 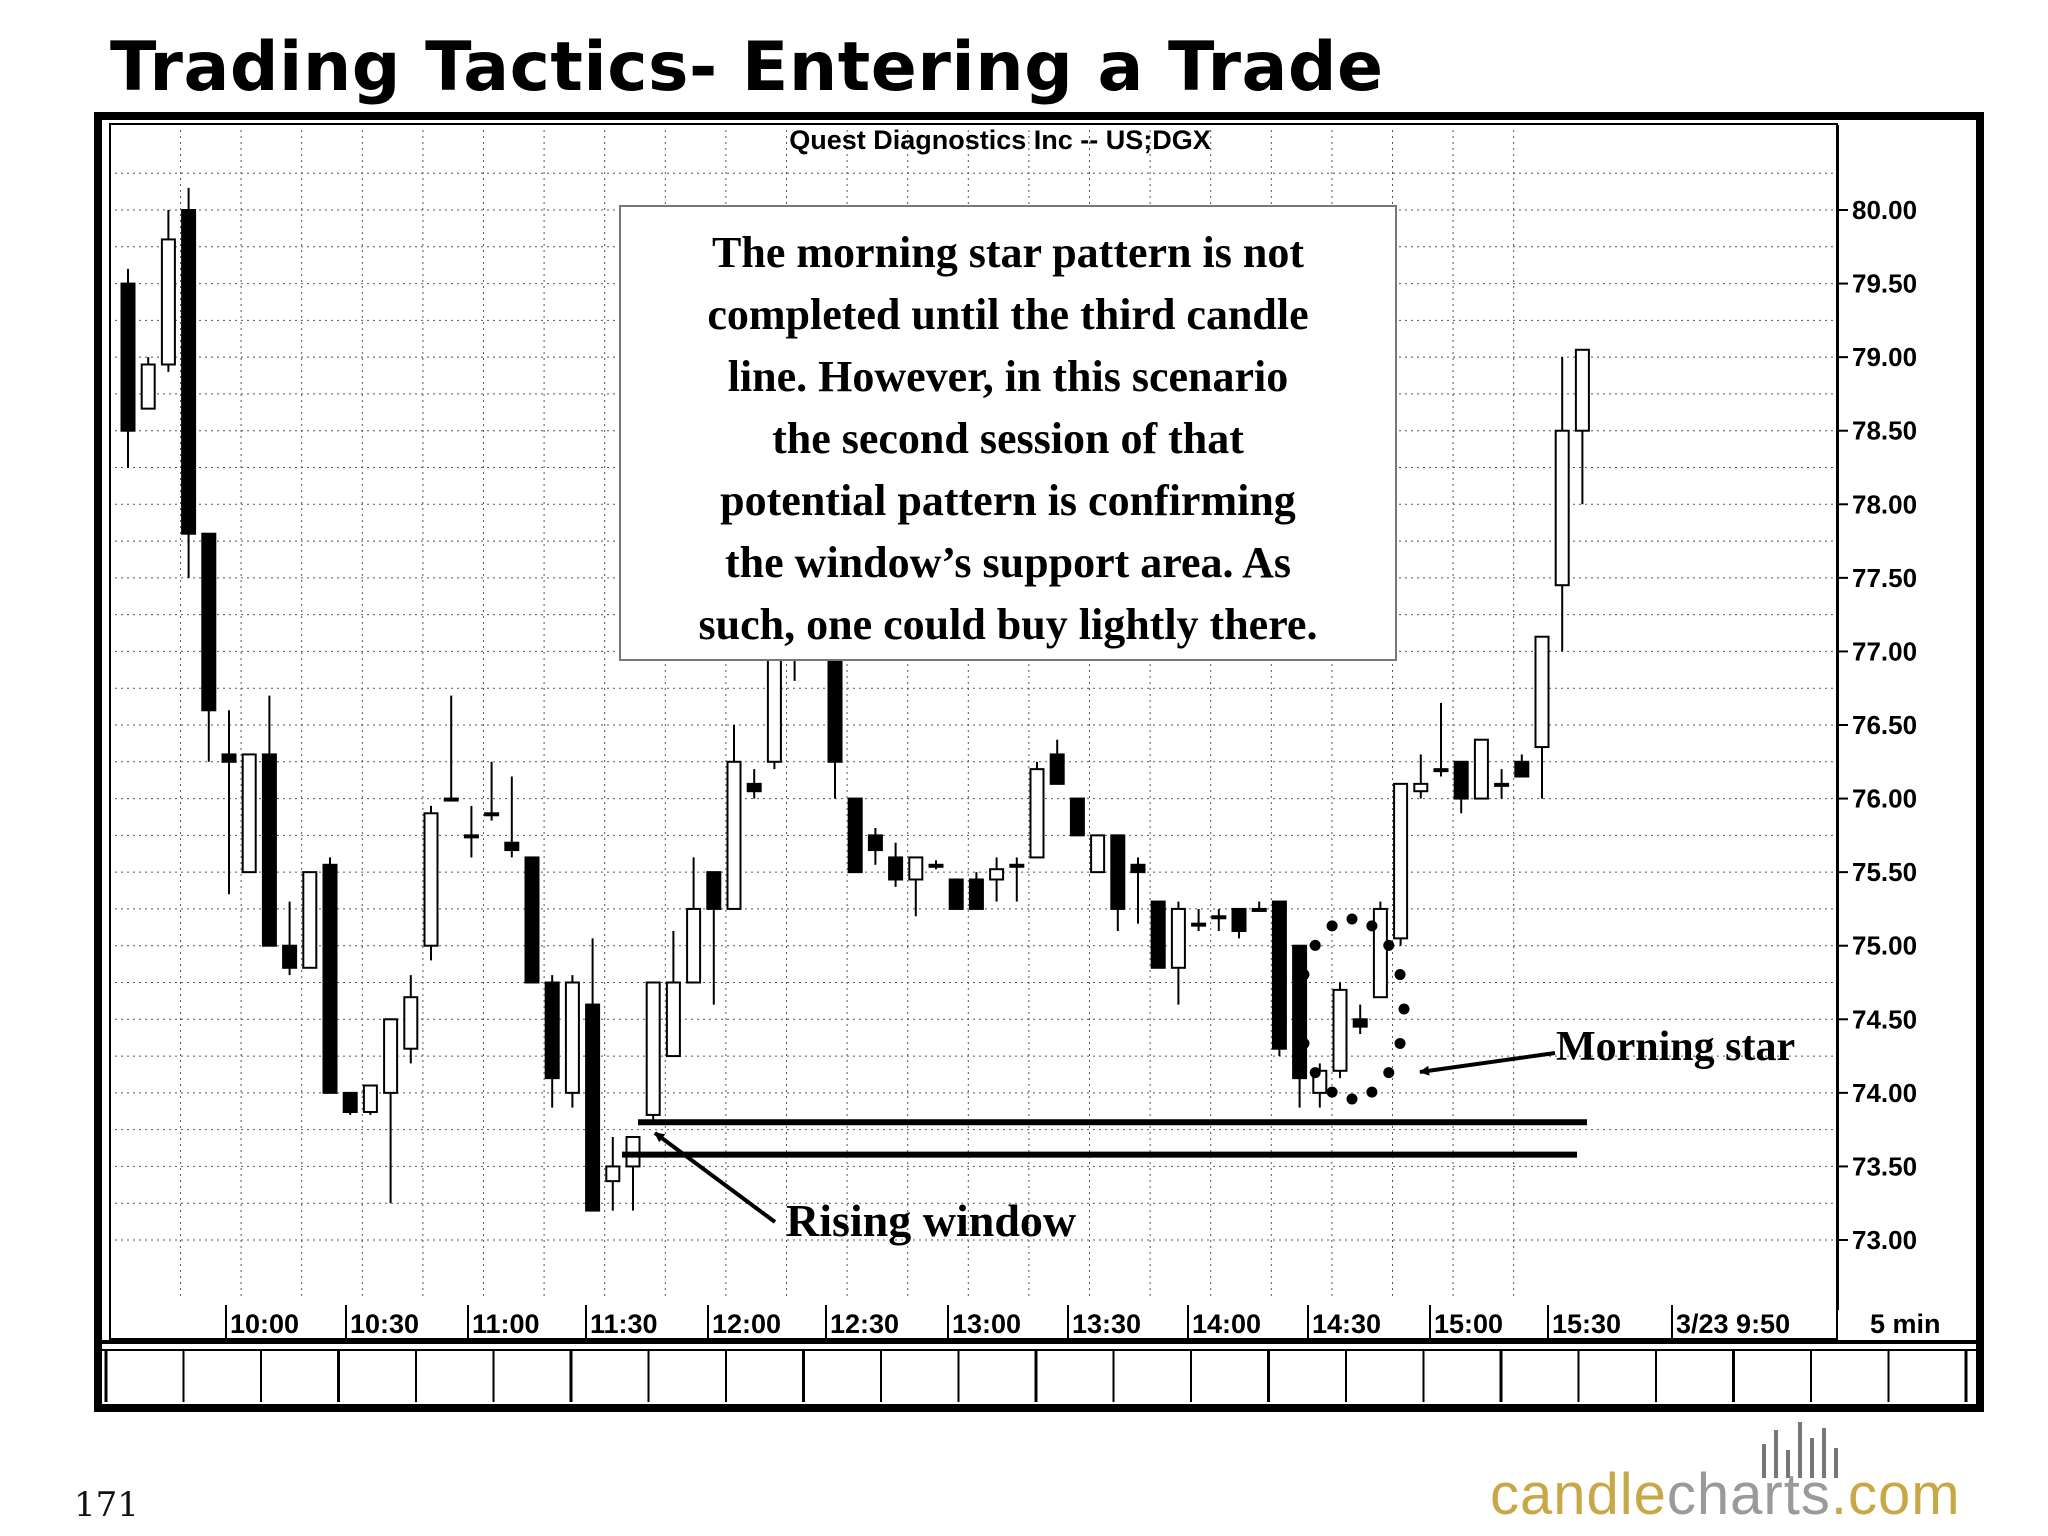 What do you see at coordinates (1346, 1324) in the screenshot?
I see `x-tick-label: 14:30` at bounding box center [1346, 1324].